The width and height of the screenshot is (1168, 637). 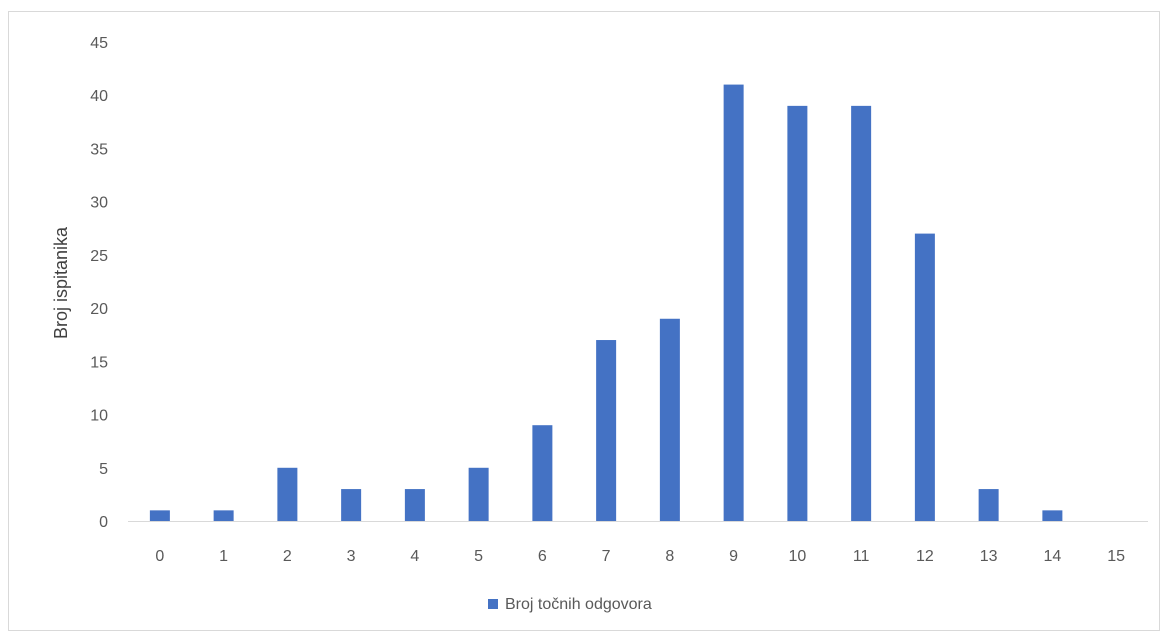 What do you see at coordinates (99, 416) in the screenshot?
I see `y-tick-label: 10` at bounding box center [99, 416].